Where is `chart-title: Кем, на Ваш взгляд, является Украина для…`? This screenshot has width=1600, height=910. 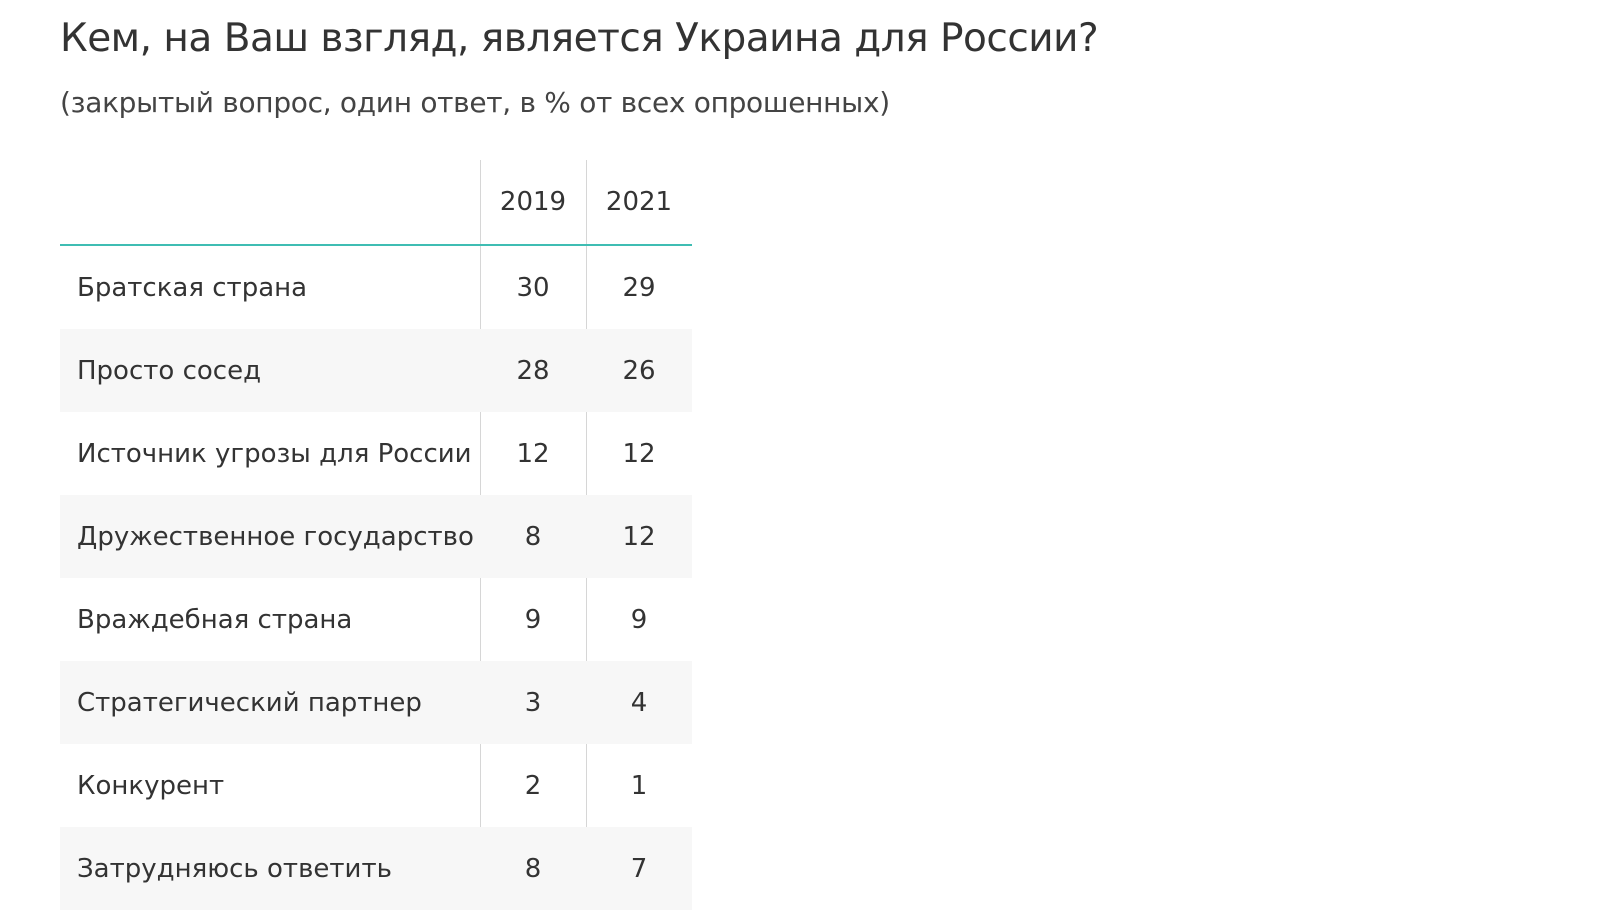
chart-title: Кем, на Ваш взгляд, является Украина для… is located at coordinates (579, 38).